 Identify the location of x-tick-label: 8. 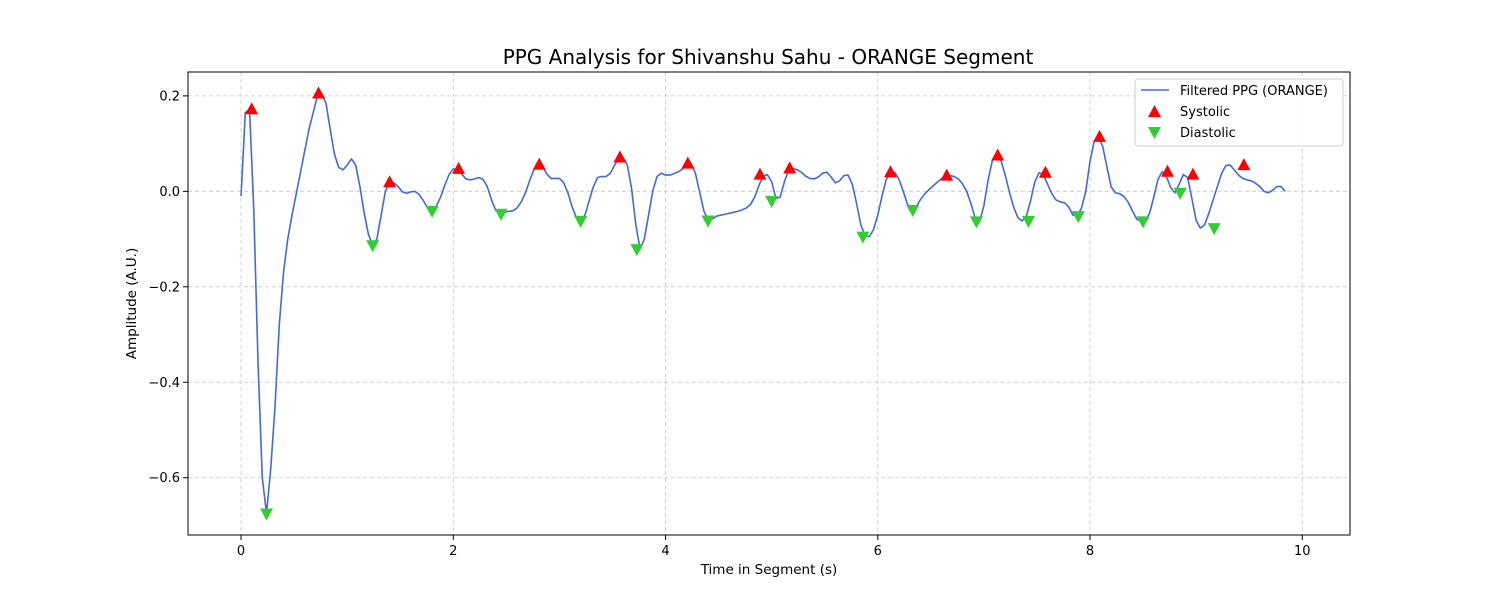
(1090, 551).